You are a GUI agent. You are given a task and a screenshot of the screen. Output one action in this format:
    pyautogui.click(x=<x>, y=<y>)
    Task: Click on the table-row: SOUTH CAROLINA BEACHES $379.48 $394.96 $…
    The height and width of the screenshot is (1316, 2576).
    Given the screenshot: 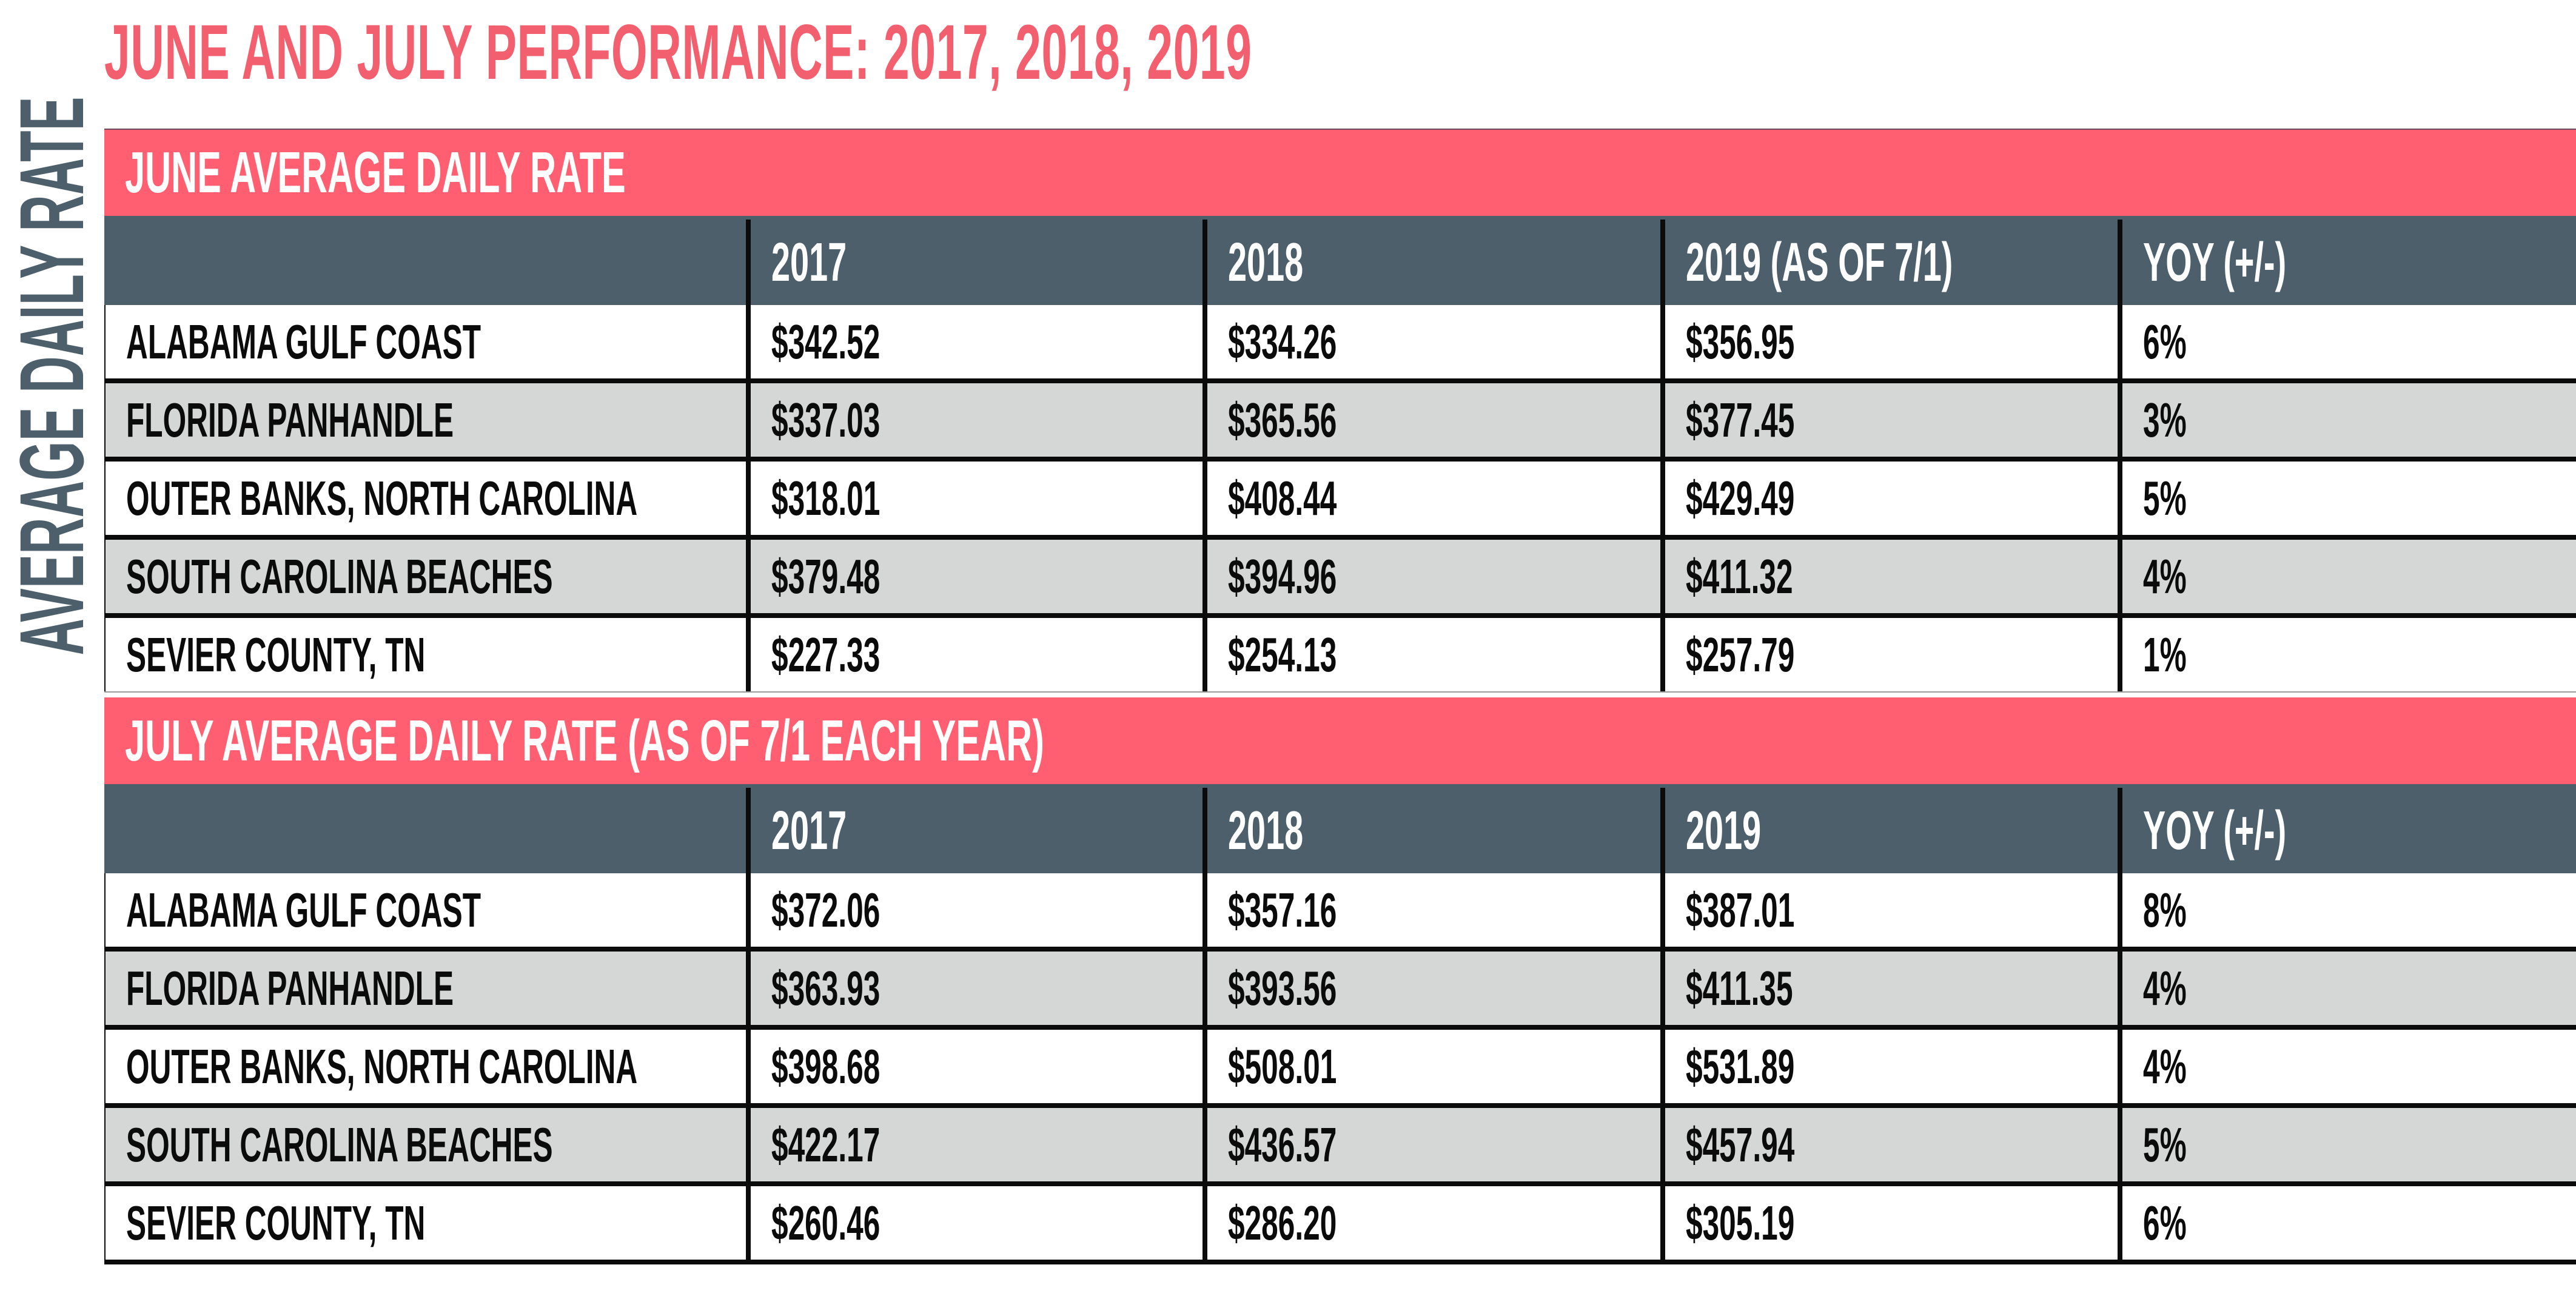 What is the action you would take?
    pyautogui.click(x=1340, y=579)
    